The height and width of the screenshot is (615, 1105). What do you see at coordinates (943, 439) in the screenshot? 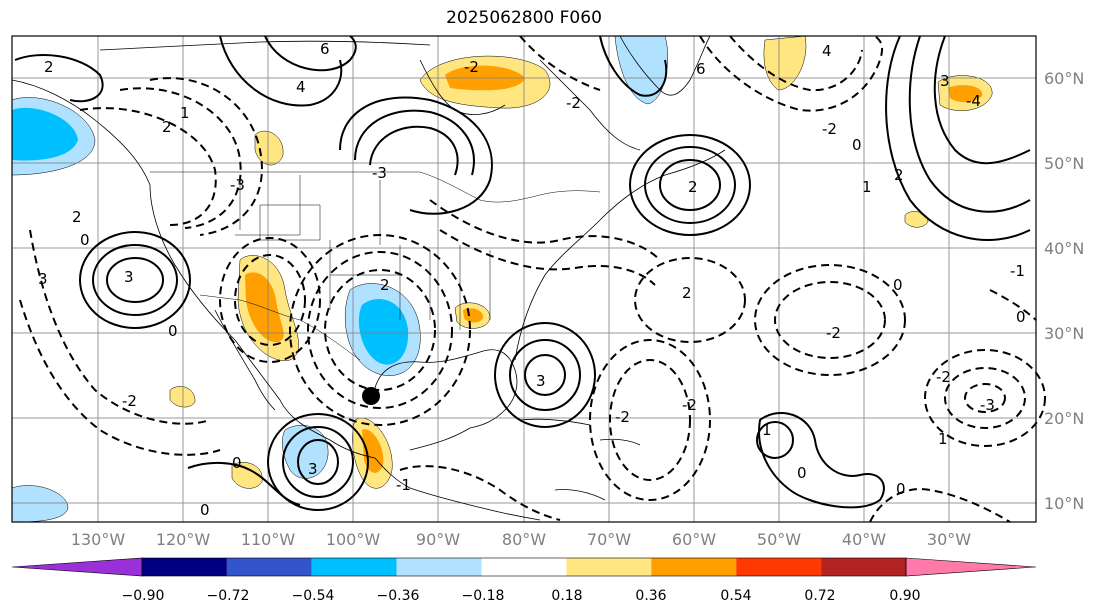
I see `contour-label: 1` at bounding box center [943, 439].